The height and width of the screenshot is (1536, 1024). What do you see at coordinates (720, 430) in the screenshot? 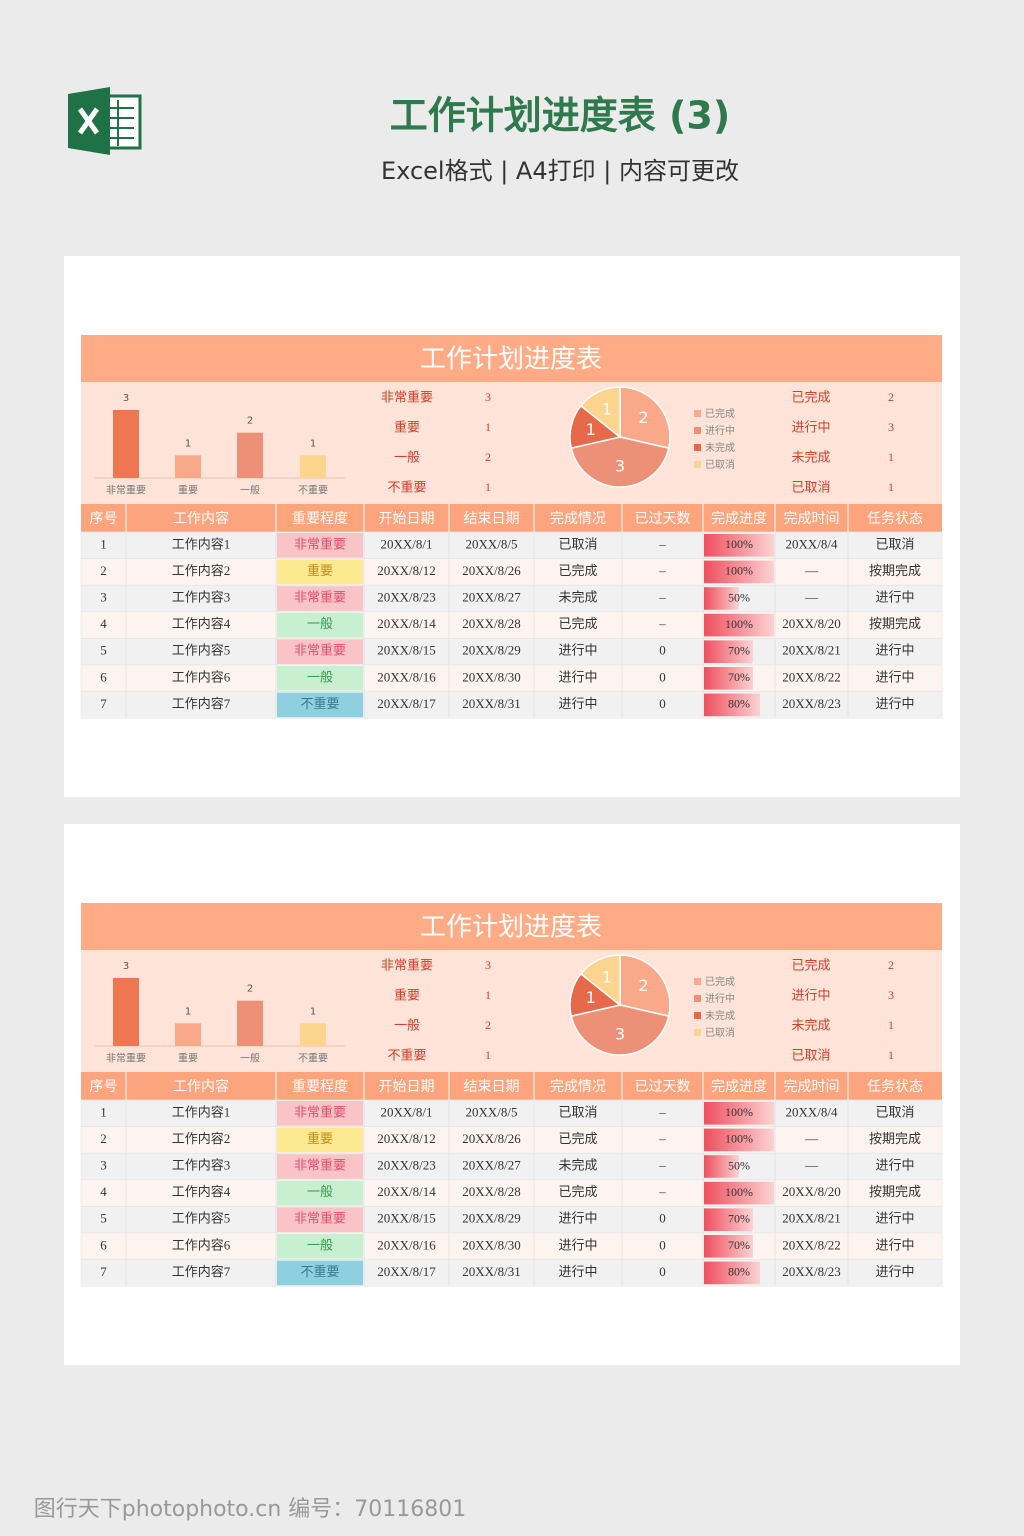
I see `legend-label: 进行中` at bounding box center [720, 430].